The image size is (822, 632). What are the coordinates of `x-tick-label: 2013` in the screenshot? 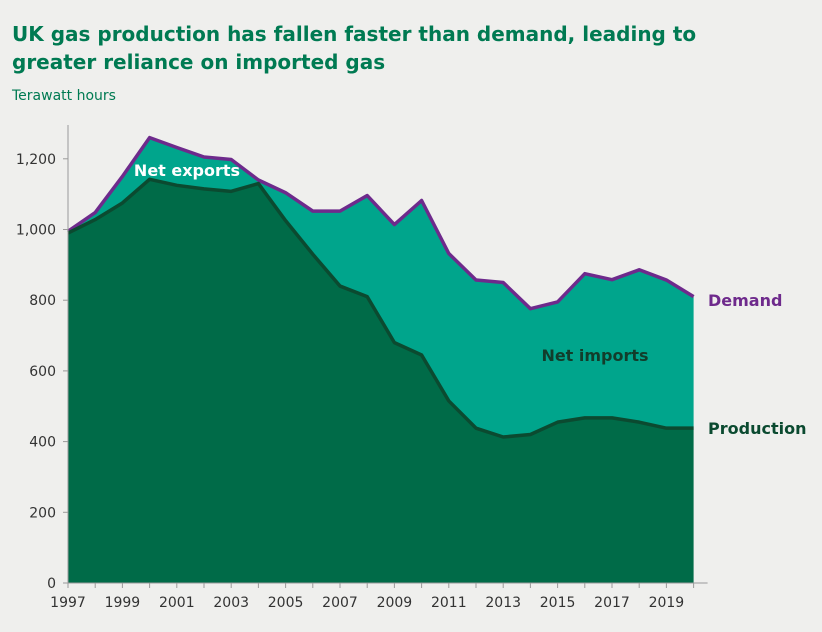 It's located at (503, 603).